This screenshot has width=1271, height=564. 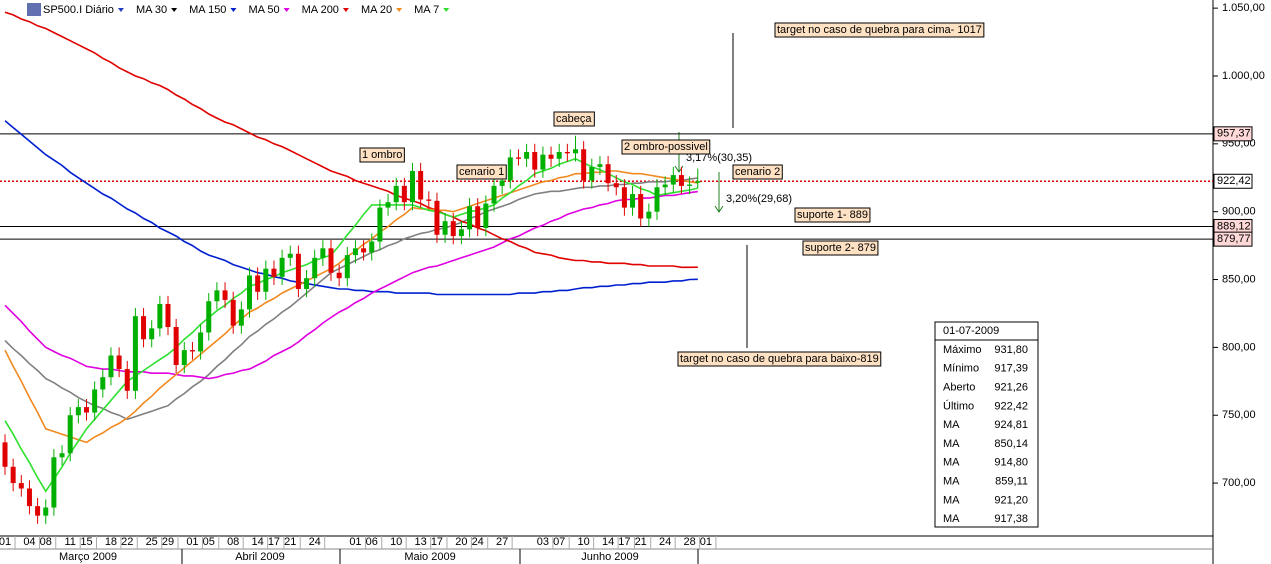 What do you see at coordinates (320, 10) in the screenshot?
I see `legend-entry: MA 200` at bounding box center [320, 10].